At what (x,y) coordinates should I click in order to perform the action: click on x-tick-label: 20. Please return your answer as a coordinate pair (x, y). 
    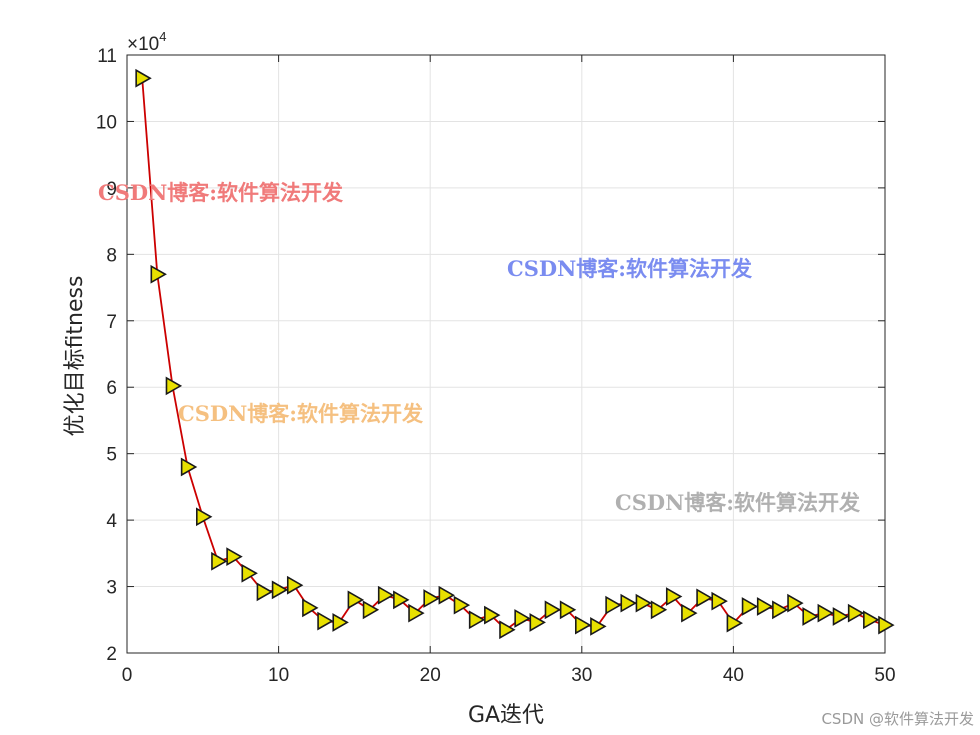
    Looking at the image, I should click on (430, 675).